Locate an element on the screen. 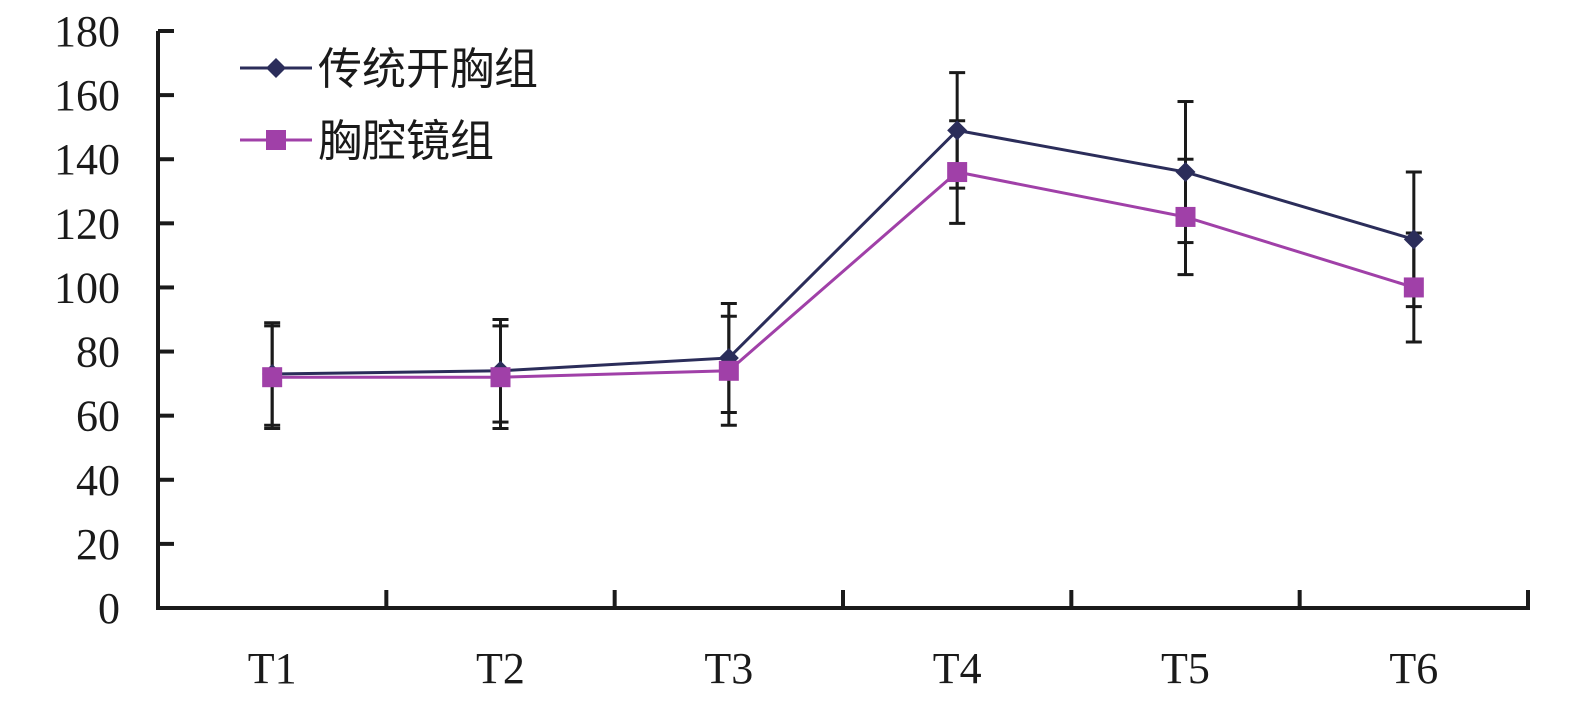 This screenshot has width=1575, height=707. legend-label: 胸腔镜组 is located at coordinates (406, 141).